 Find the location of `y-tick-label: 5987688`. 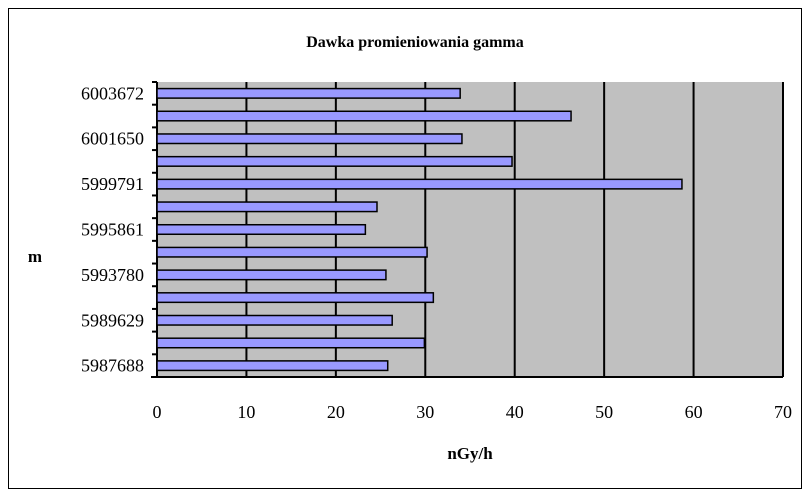

y-tick-label: 5987688 is located at coordinates (112, 366).